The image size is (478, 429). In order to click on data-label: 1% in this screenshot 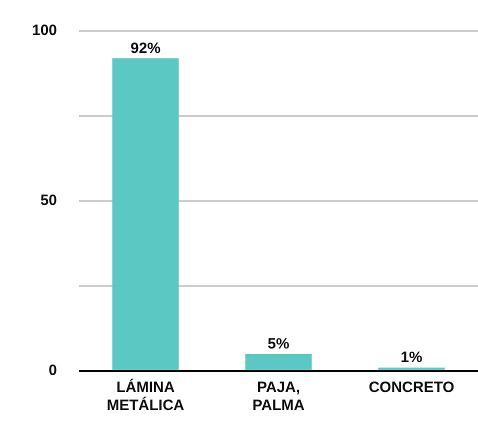, I will do `click(411, 357)`.